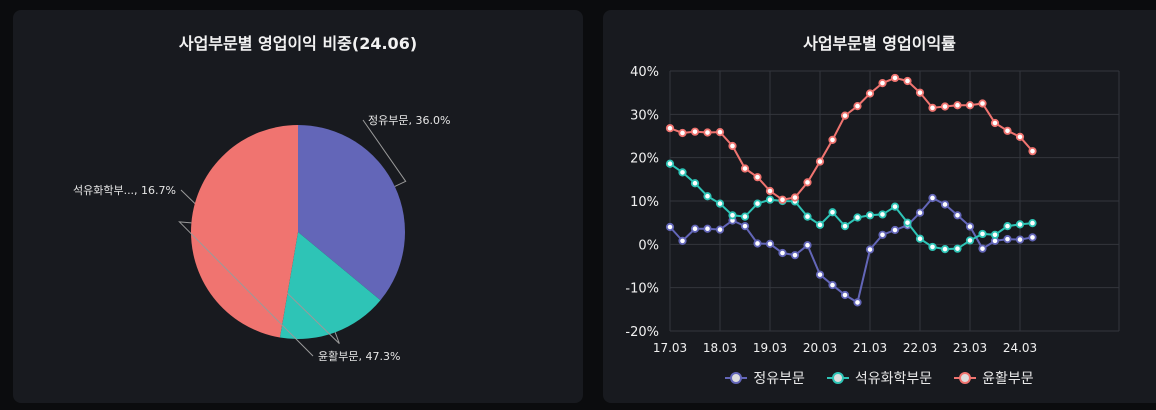 This screenshot has height=410, width=1156. What do you see at coordinates (970, 348) in the screenshot?
I see `x-tick-label: 23.03` at bounding box center [970, 348].